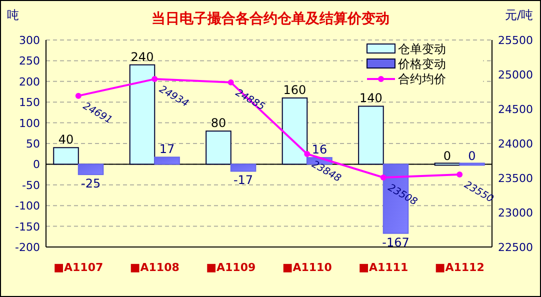 The width and height of the screenshot is (541, 297). What do you see at coordinates (515, 213) in the screenshot?
I see `y2-tick-label: 23000` at bounding box center [515, 213].